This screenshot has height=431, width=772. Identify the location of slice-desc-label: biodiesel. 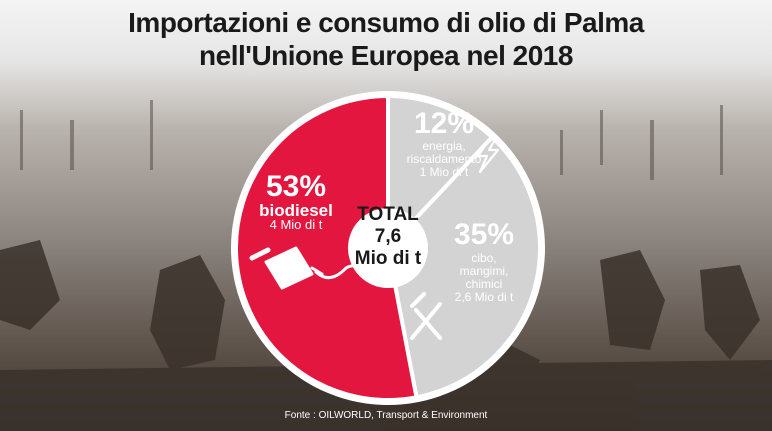
(296, 210).